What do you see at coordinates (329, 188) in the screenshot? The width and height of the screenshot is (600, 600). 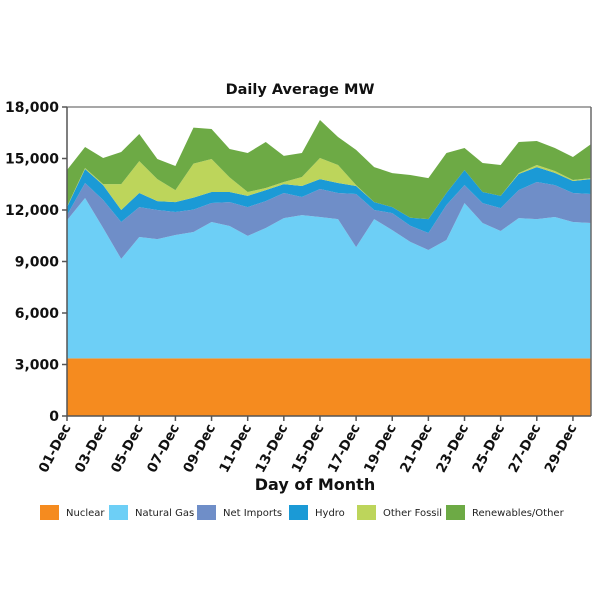 I see `area-other-fossil` at bounding box center [329, 188].